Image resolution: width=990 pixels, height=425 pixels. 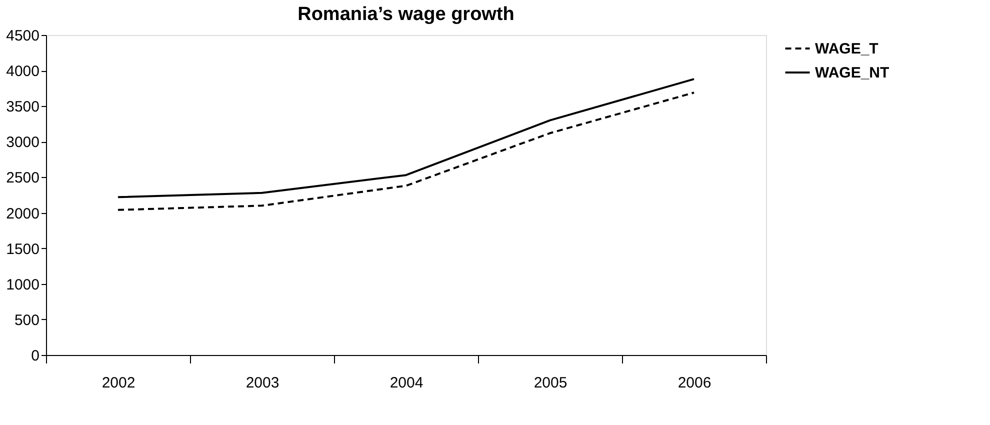 What do you see at coordinates (27, 320) in the screenshot?
I see `y-tick-label: 500` at bounding box center [27, 320].